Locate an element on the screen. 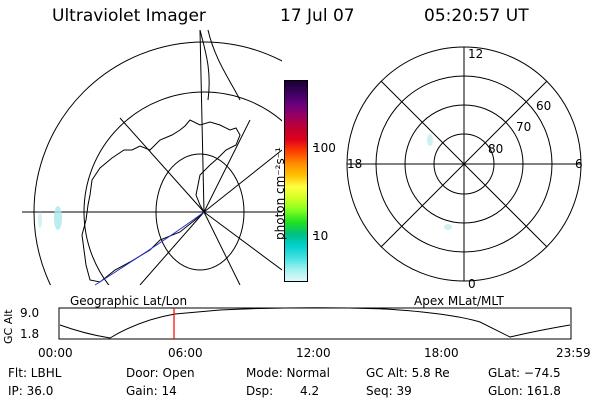  mlat-label-60: 60 is located at coordinates (543, 106).